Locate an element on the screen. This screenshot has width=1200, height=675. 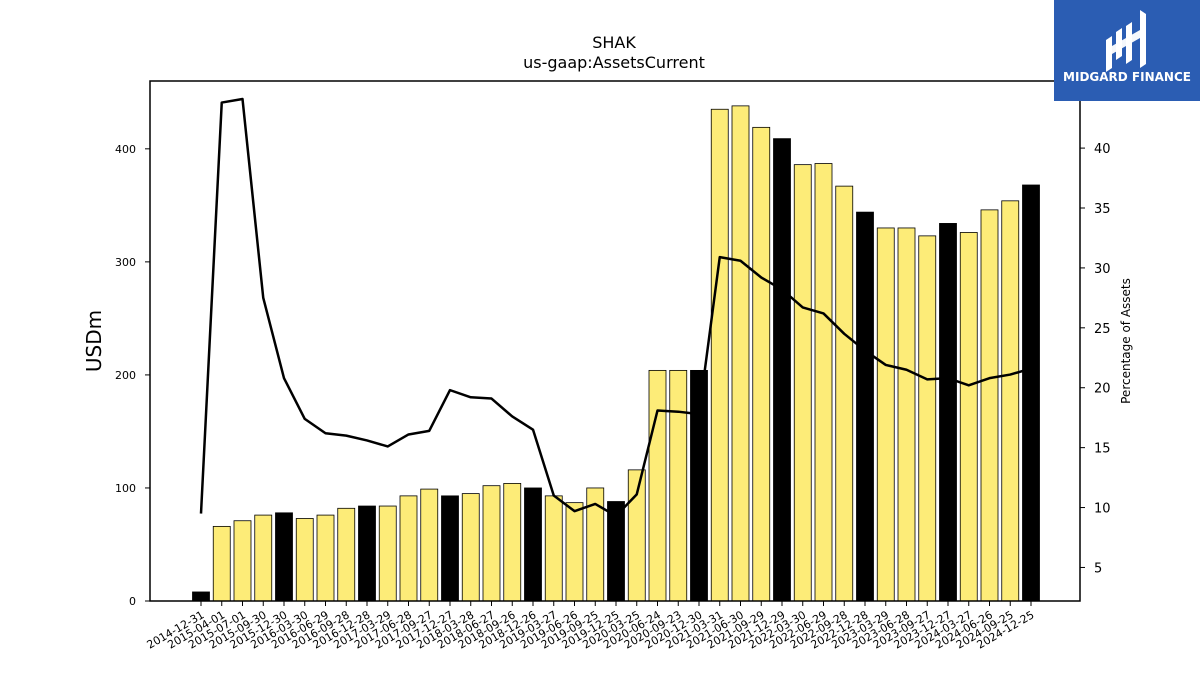
chart-title: SHAK is located at coordinates (614, 42).